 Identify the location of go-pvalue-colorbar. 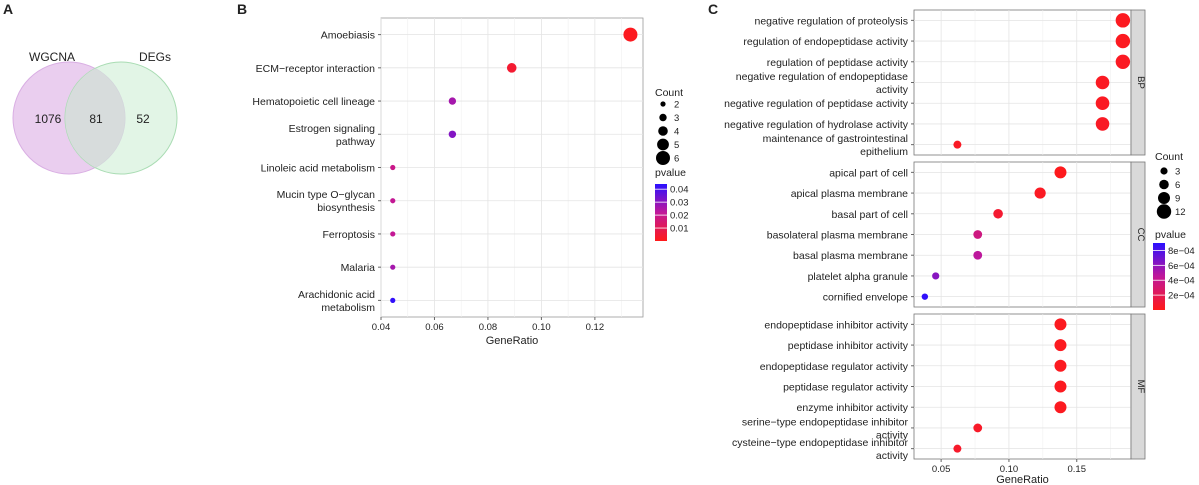
(1159, 276).